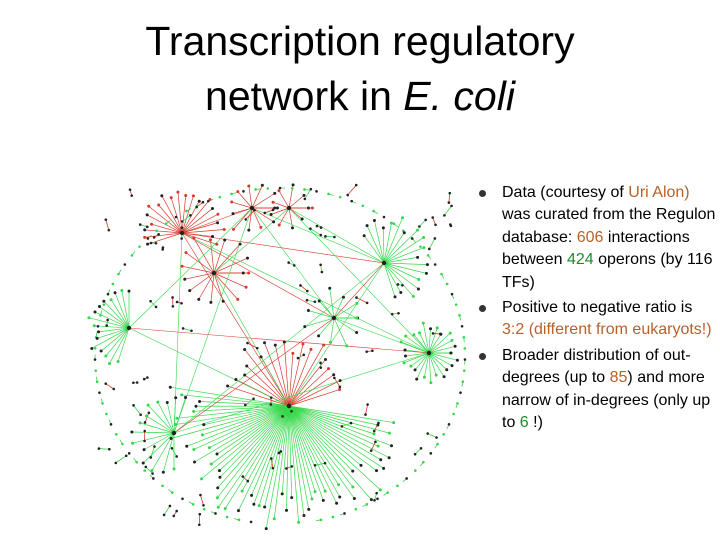 Image resolution: width=720 pixels, height=540 pixels. Describe the element at coordinates (524, 423) in the screenshot. I see `bullet-text-segment: 6` at that location.